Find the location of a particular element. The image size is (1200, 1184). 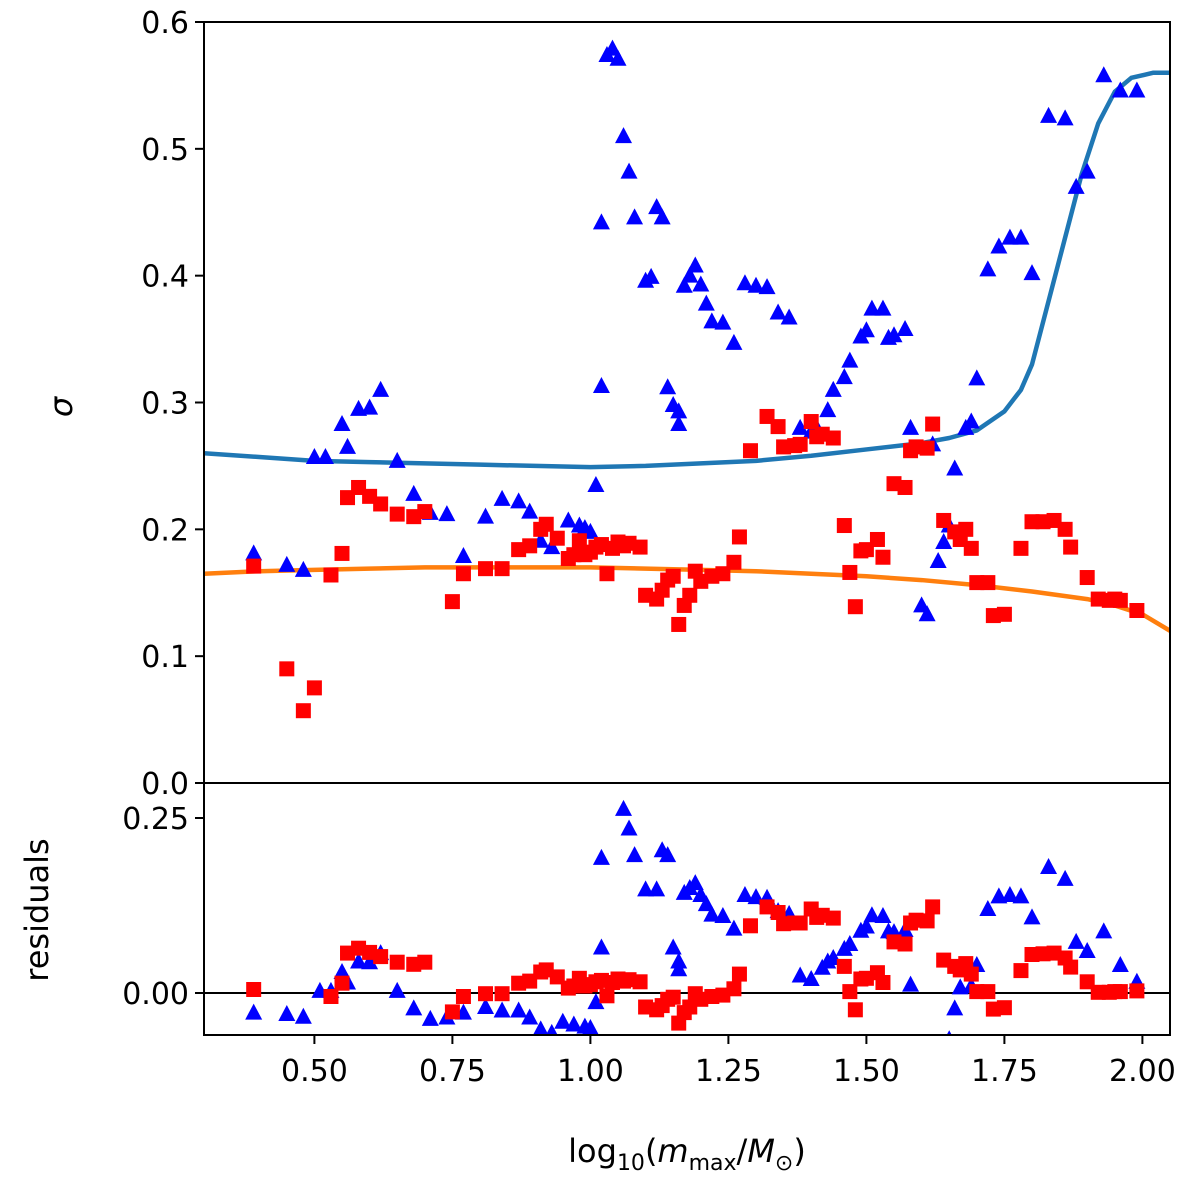

x-tick-label: 2.00 is located at coordinates (1142, 1071).